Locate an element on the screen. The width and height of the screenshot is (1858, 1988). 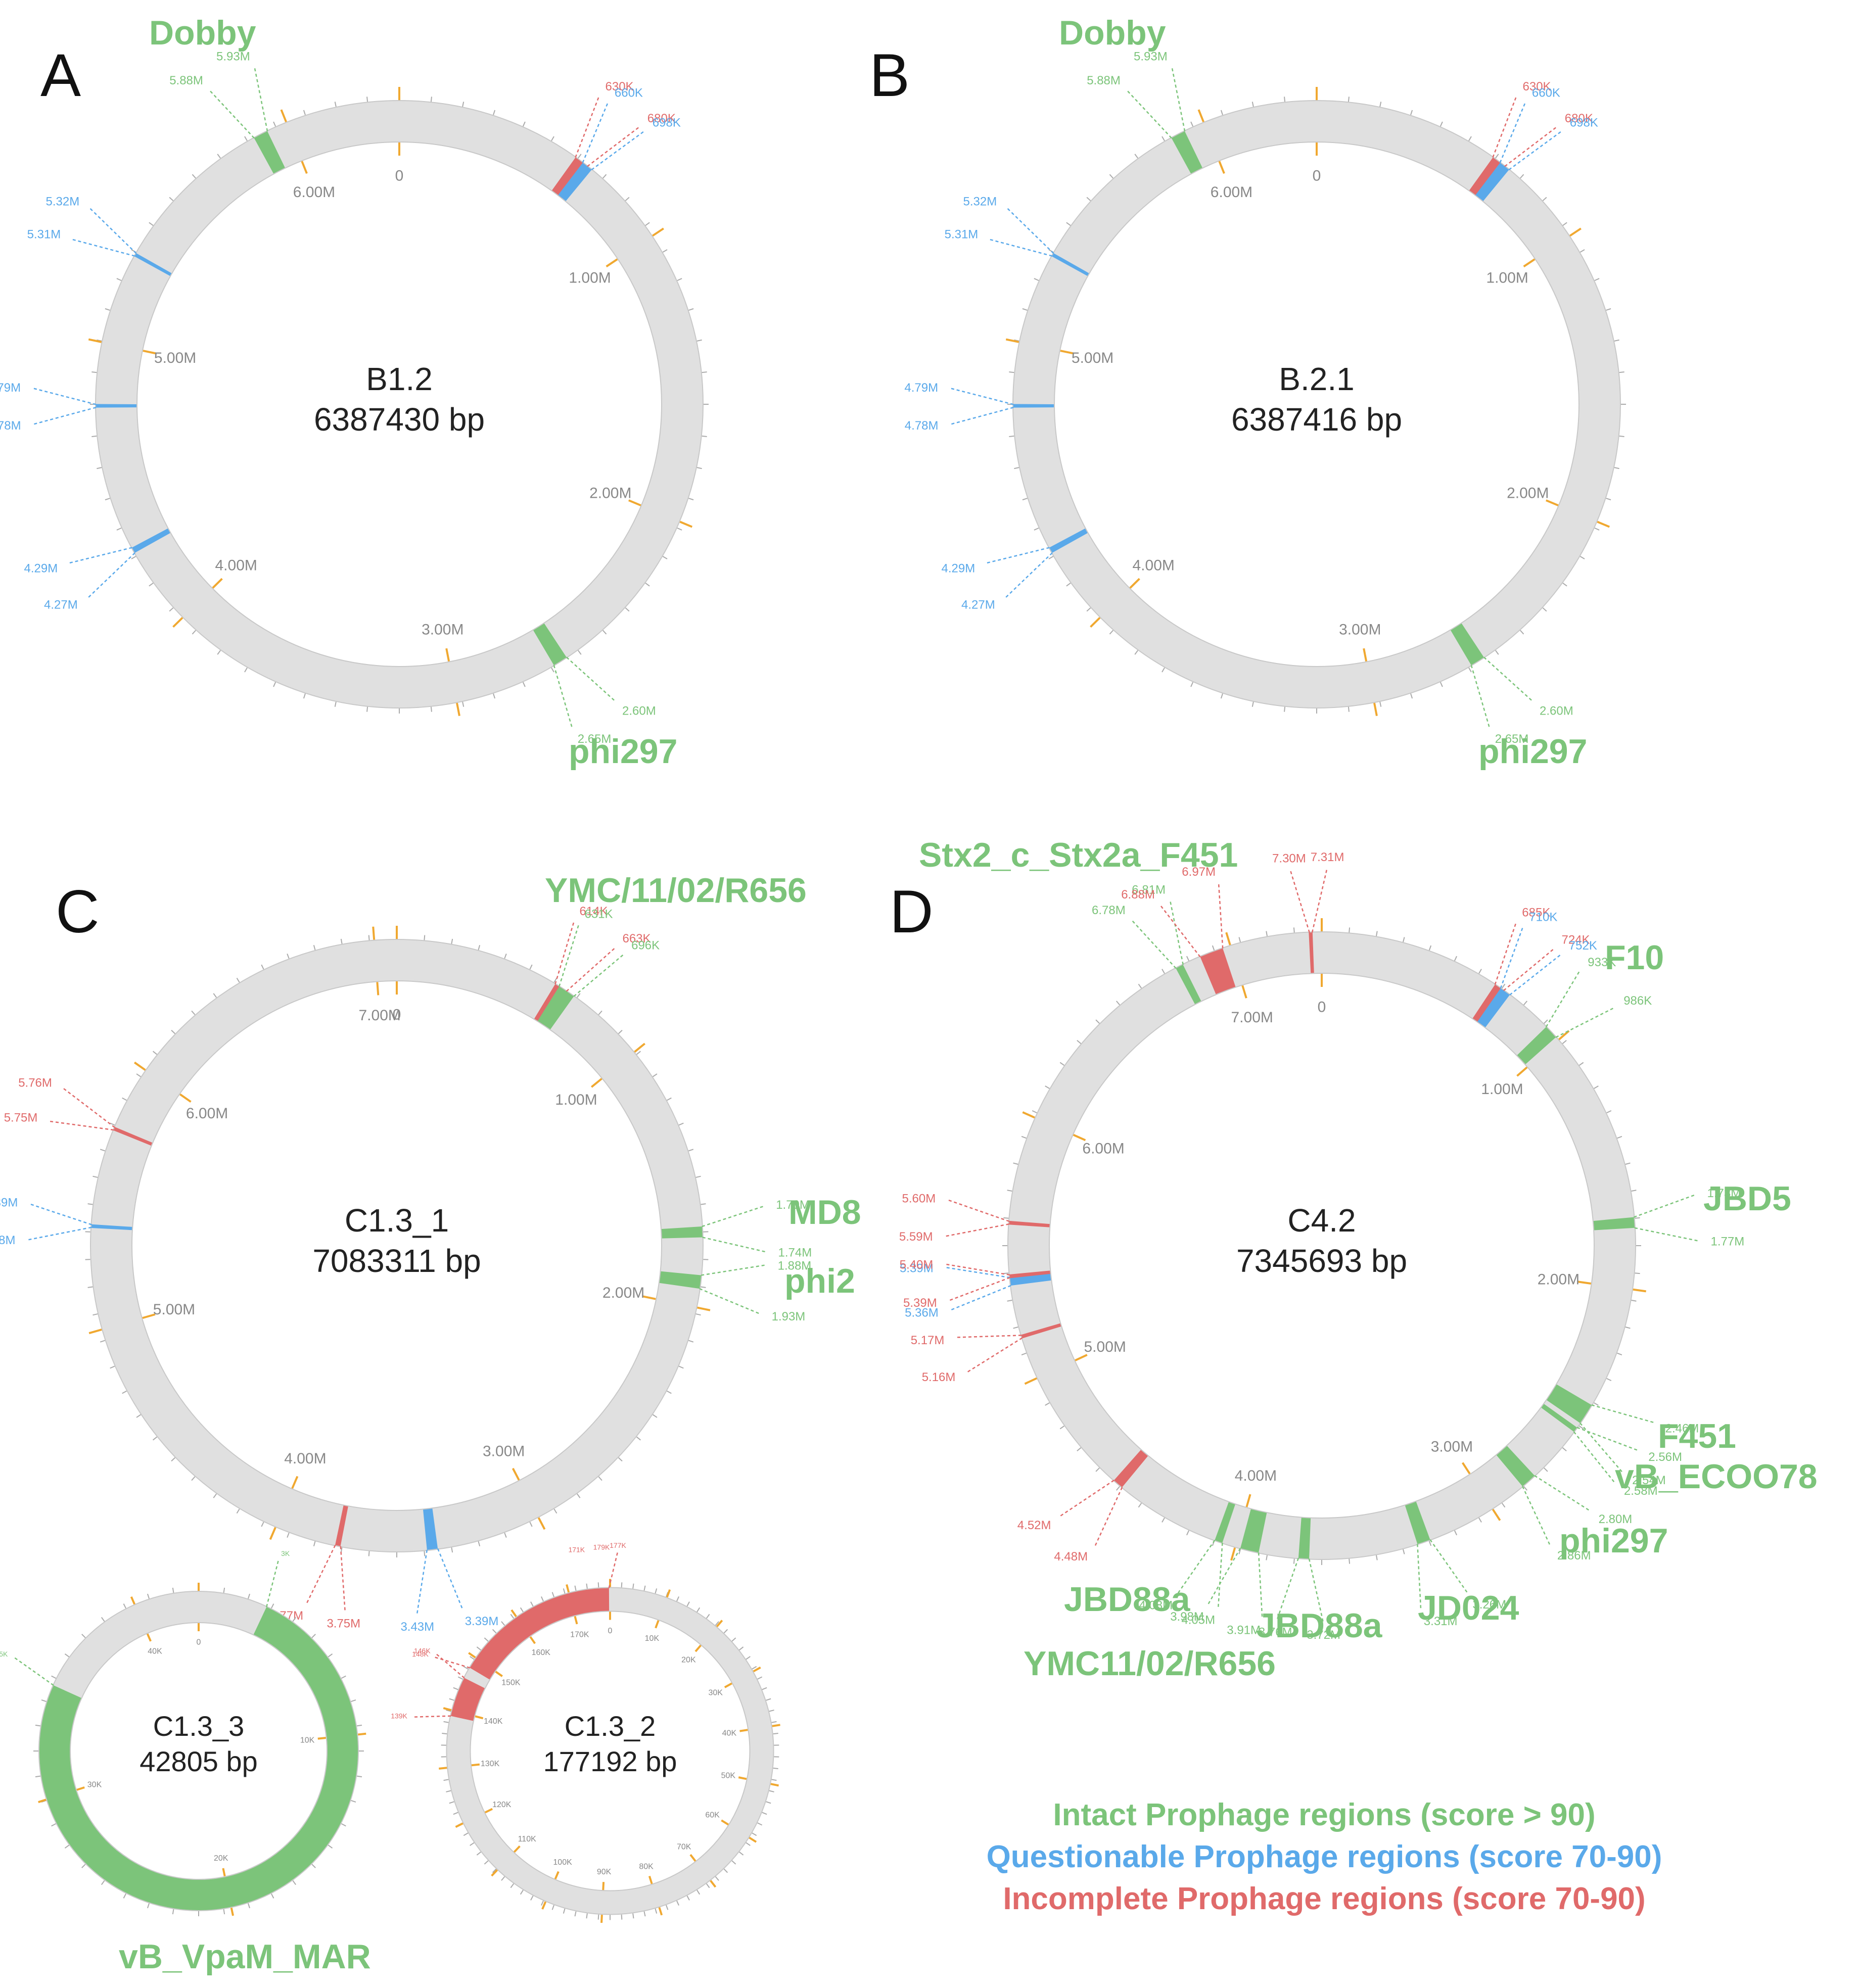
region-coordinate-label: 5.93M is located at coordinates (1151, 56).